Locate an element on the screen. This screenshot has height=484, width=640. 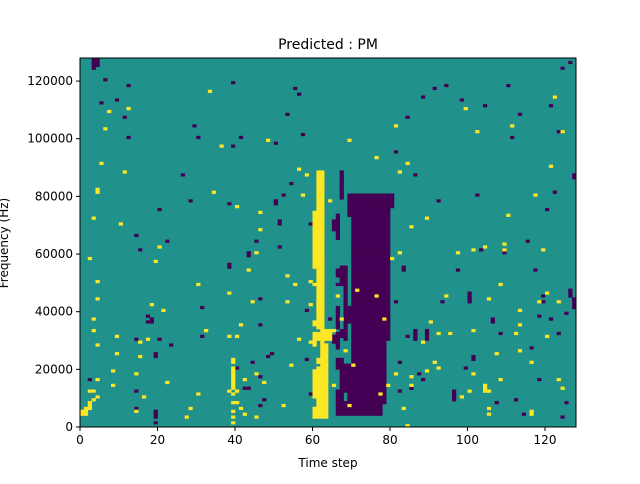
x-tick-label: 80 is located at coordinates (389, 440).